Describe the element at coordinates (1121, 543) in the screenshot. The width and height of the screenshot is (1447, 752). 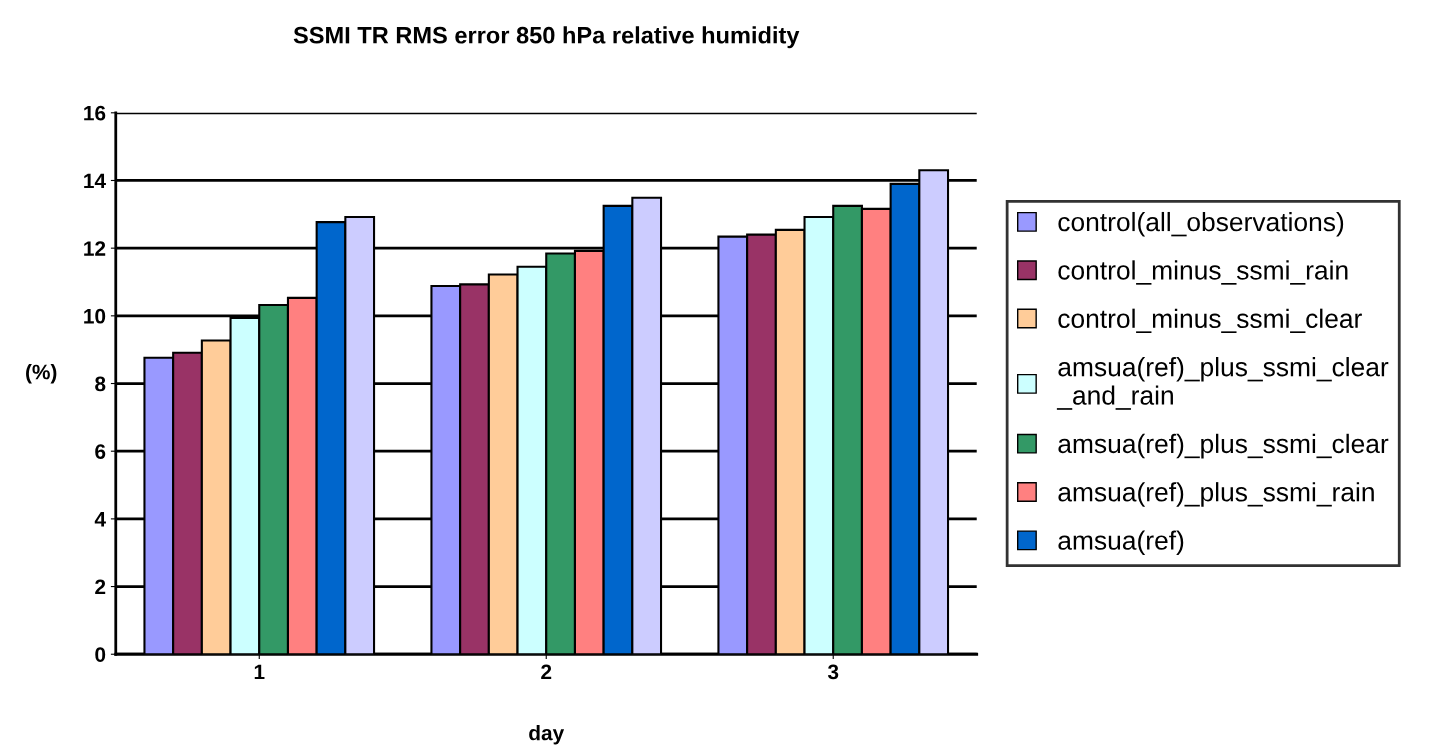
I see `legend-label: amsua(ref)` at that location.